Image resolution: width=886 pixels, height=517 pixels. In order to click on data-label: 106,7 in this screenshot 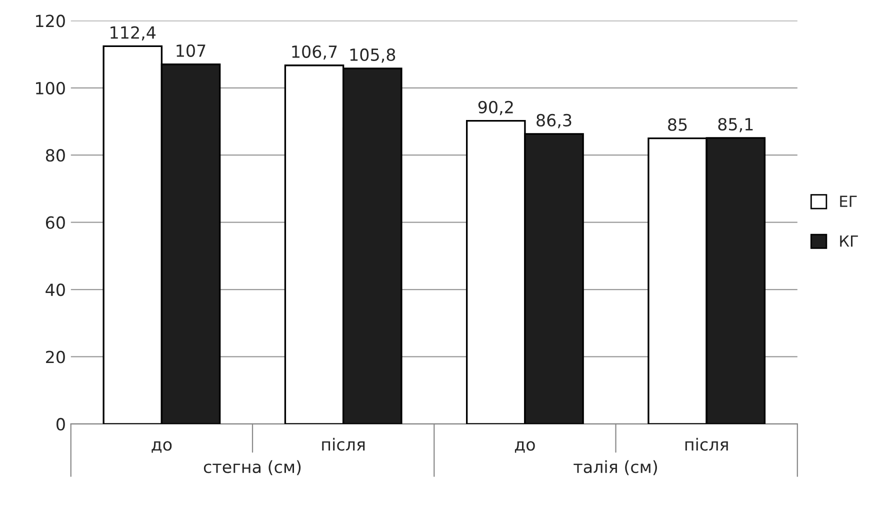, I will do `click(314, 52)`.